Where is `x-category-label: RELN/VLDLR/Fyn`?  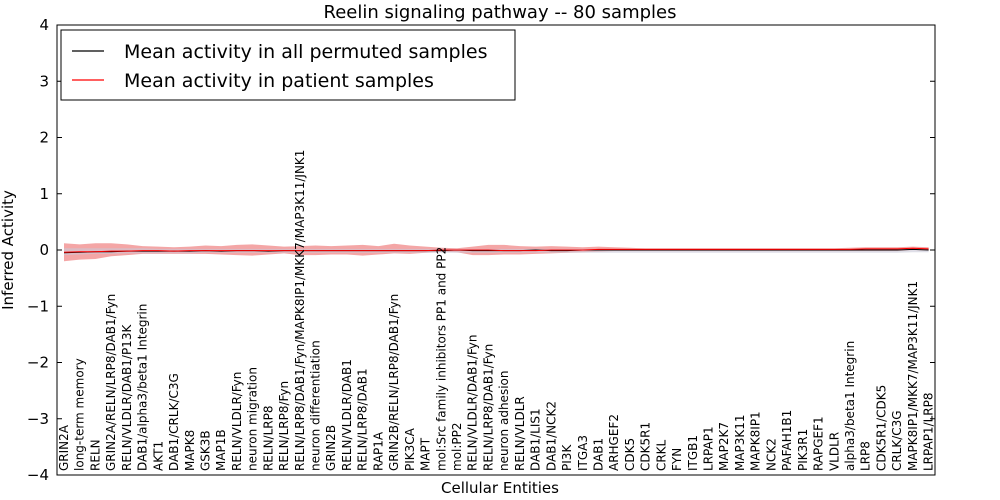 x-category-label: RELN/VLDLR/Fyn is located at coordinates (237, 421).